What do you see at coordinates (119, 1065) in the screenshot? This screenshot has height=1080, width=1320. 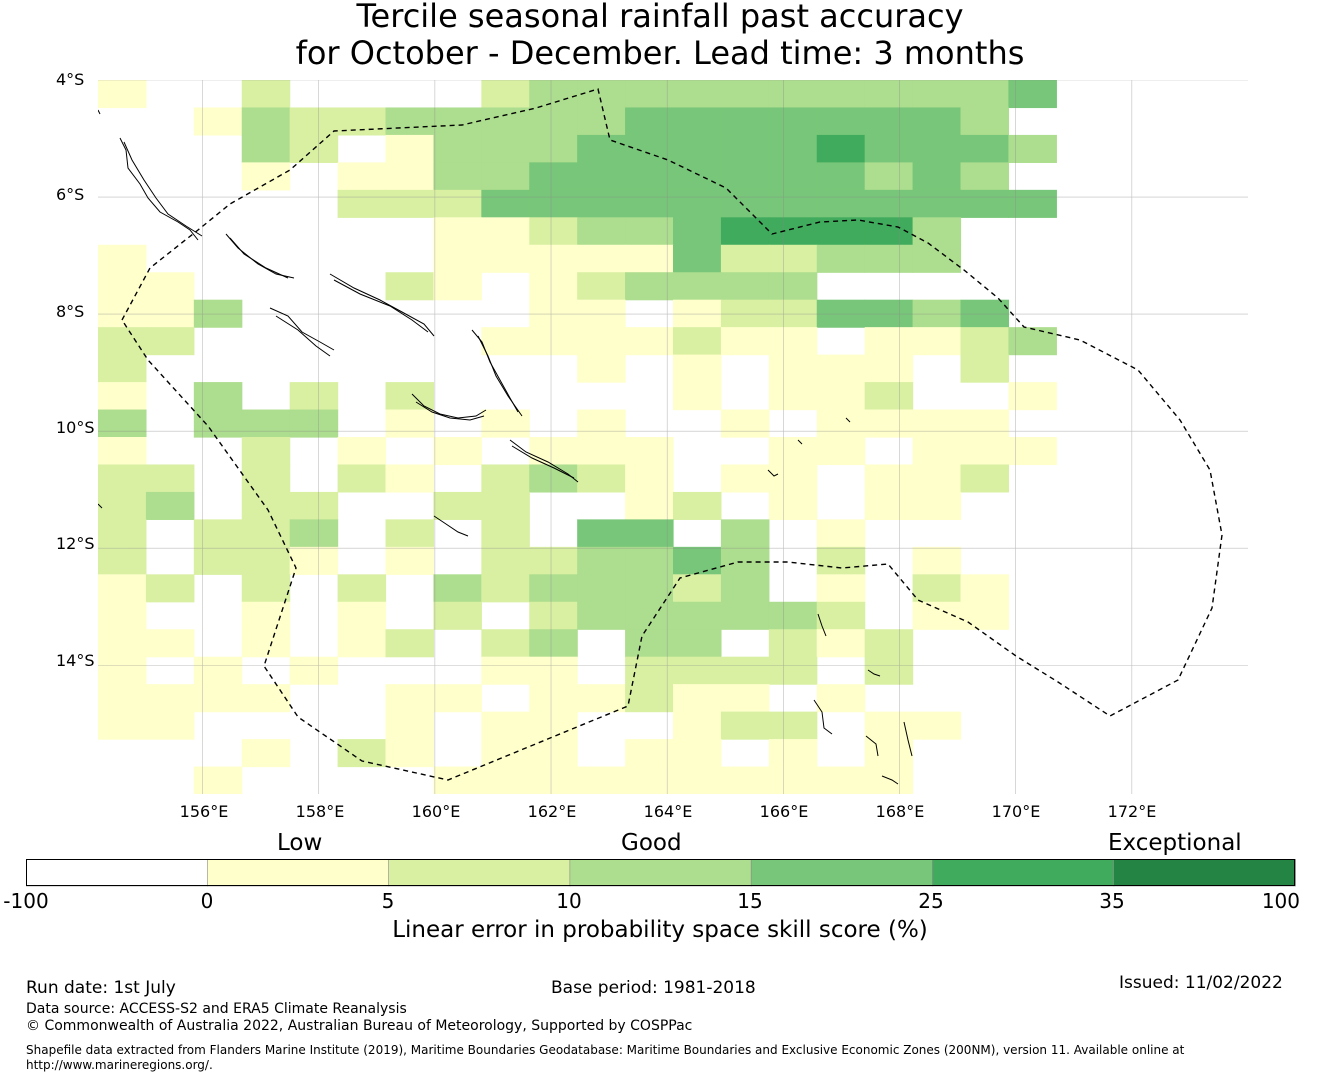 I see `shapefile-credit-url: http://www.marineregions.org/.` at bounding box center [119, 1065].